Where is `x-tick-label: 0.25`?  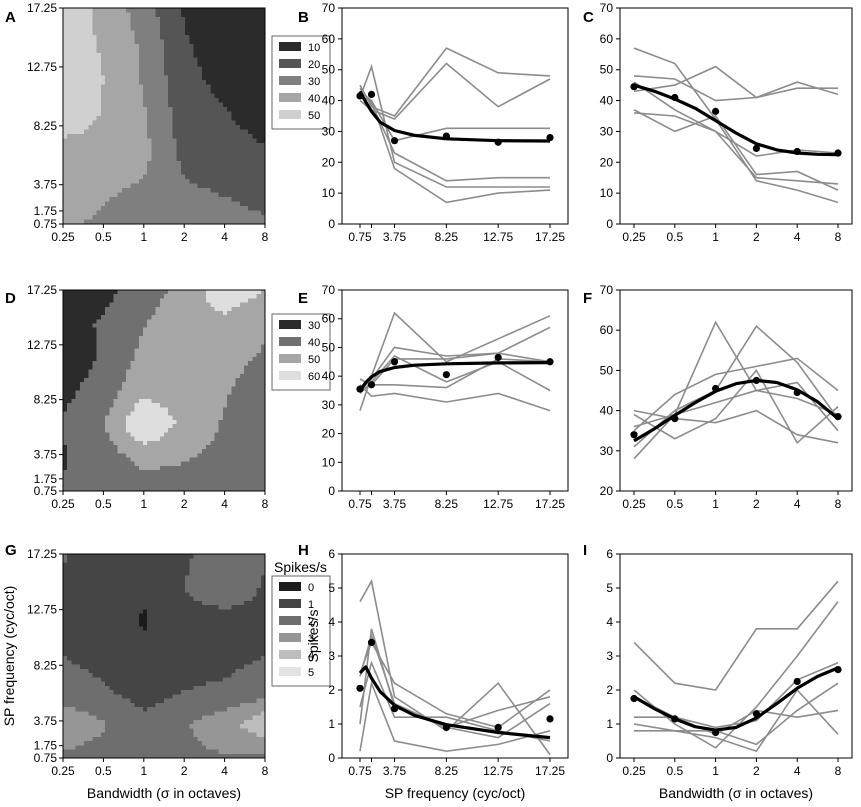
x-tick-label: 0.25 is located at coordinates (63, 237).